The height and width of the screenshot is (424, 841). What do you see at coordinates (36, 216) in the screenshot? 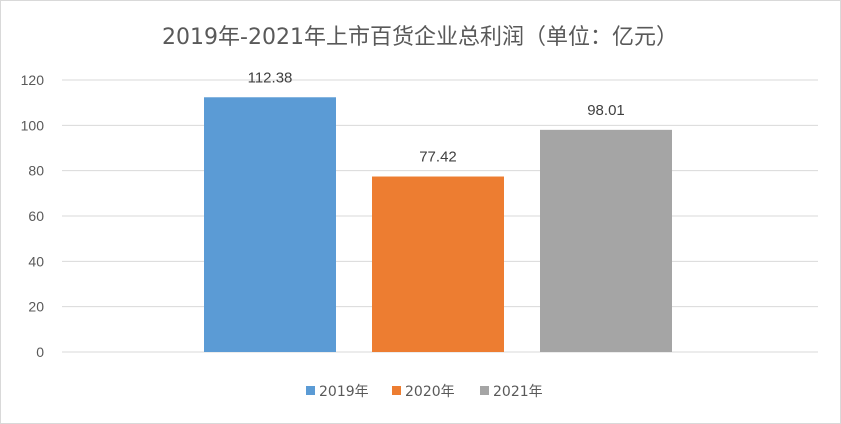
I see `y-tick-label: 60` at bounding box center [36, 216].